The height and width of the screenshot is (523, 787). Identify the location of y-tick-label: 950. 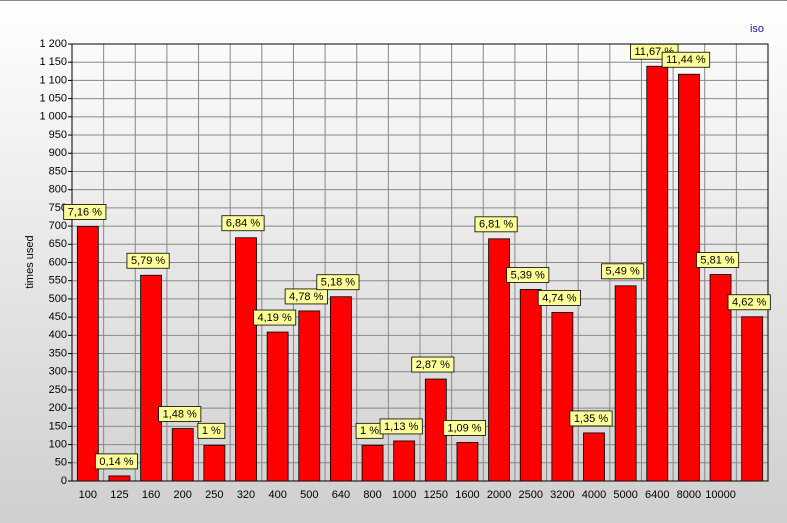
(58, 135).